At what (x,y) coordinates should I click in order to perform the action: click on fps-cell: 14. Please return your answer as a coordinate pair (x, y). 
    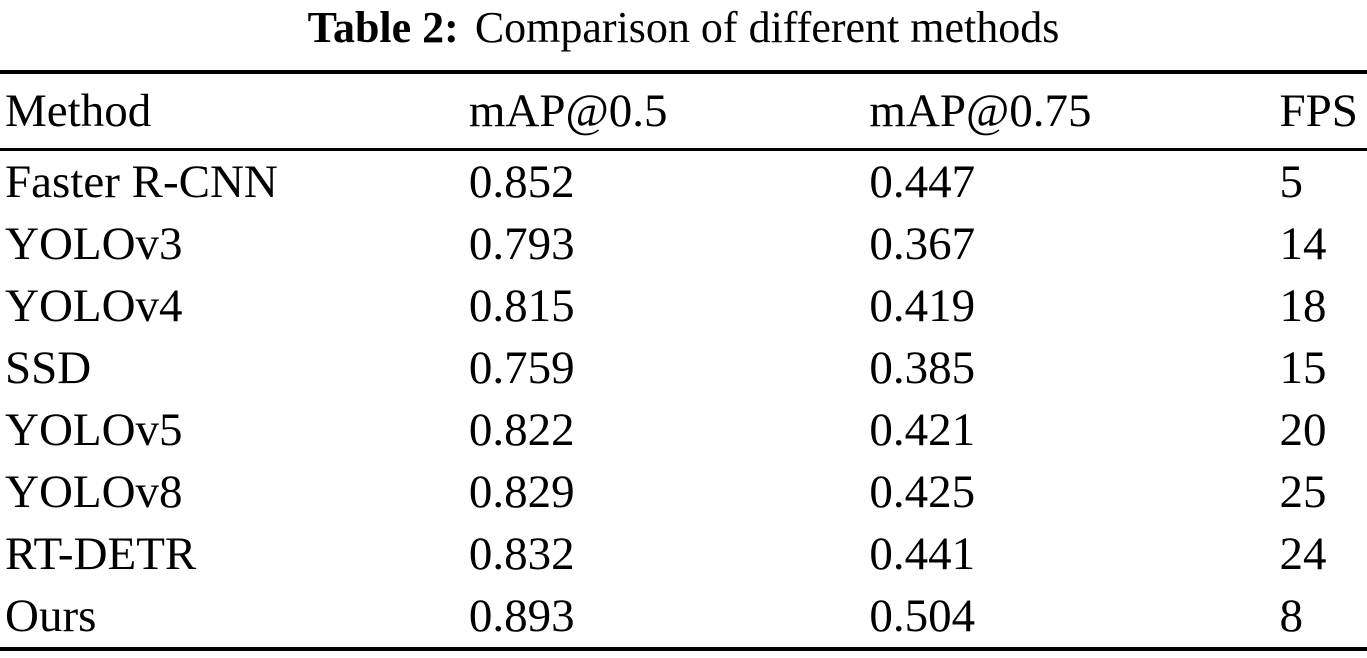
    Looking at the image, I should click on (1303, 244).